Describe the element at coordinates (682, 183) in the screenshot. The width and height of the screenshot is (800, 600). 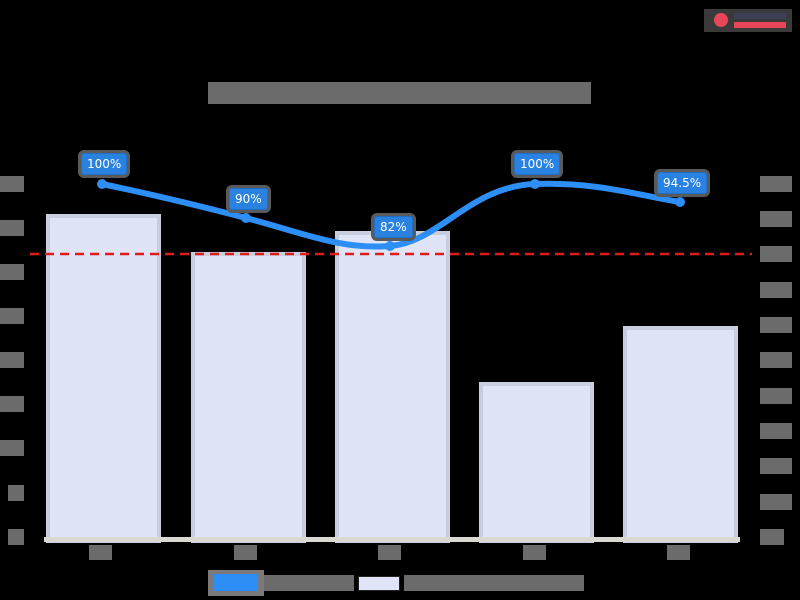
I see `data-label: 94.5%` at that location.